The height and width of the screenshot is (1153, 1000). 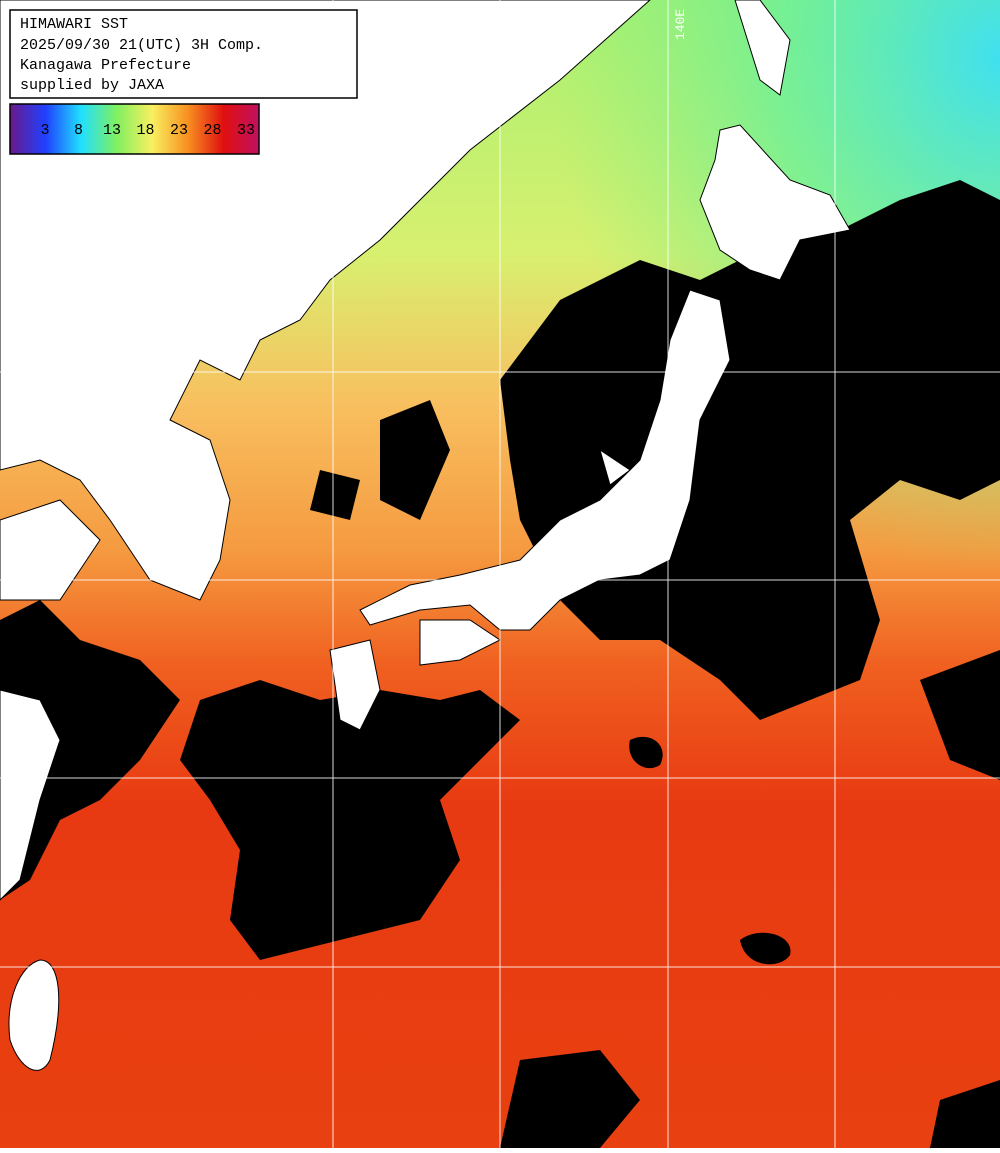 I want to click on colorbar-tick-label: 13, so click(x=112, y=130).